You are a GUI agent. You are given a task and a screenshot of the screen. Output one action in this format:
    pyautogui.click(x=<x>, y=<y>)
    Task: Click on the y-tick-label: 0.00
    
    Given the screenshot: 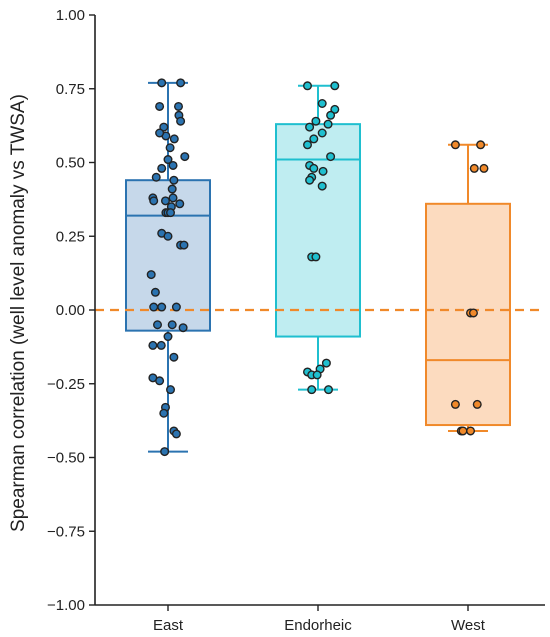 What is the action you would take?
    pyautogui.click(x=70, y=310)
    